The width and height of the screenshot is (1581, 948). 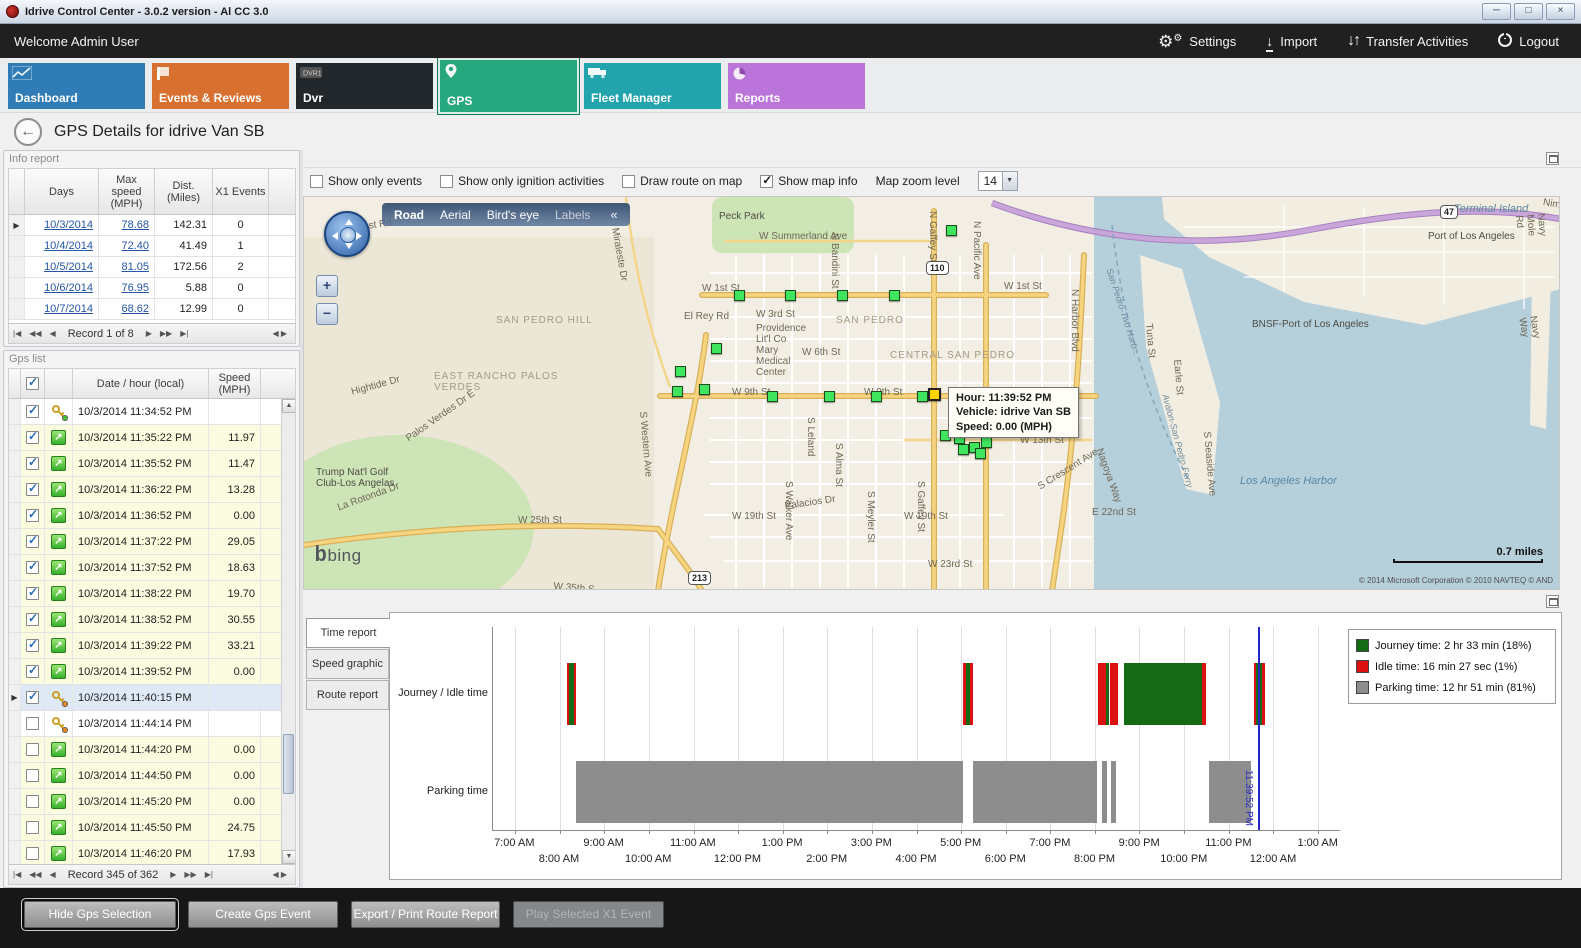 I want to click on report-tab-route-report: Route report, so click(x=347, y=695).